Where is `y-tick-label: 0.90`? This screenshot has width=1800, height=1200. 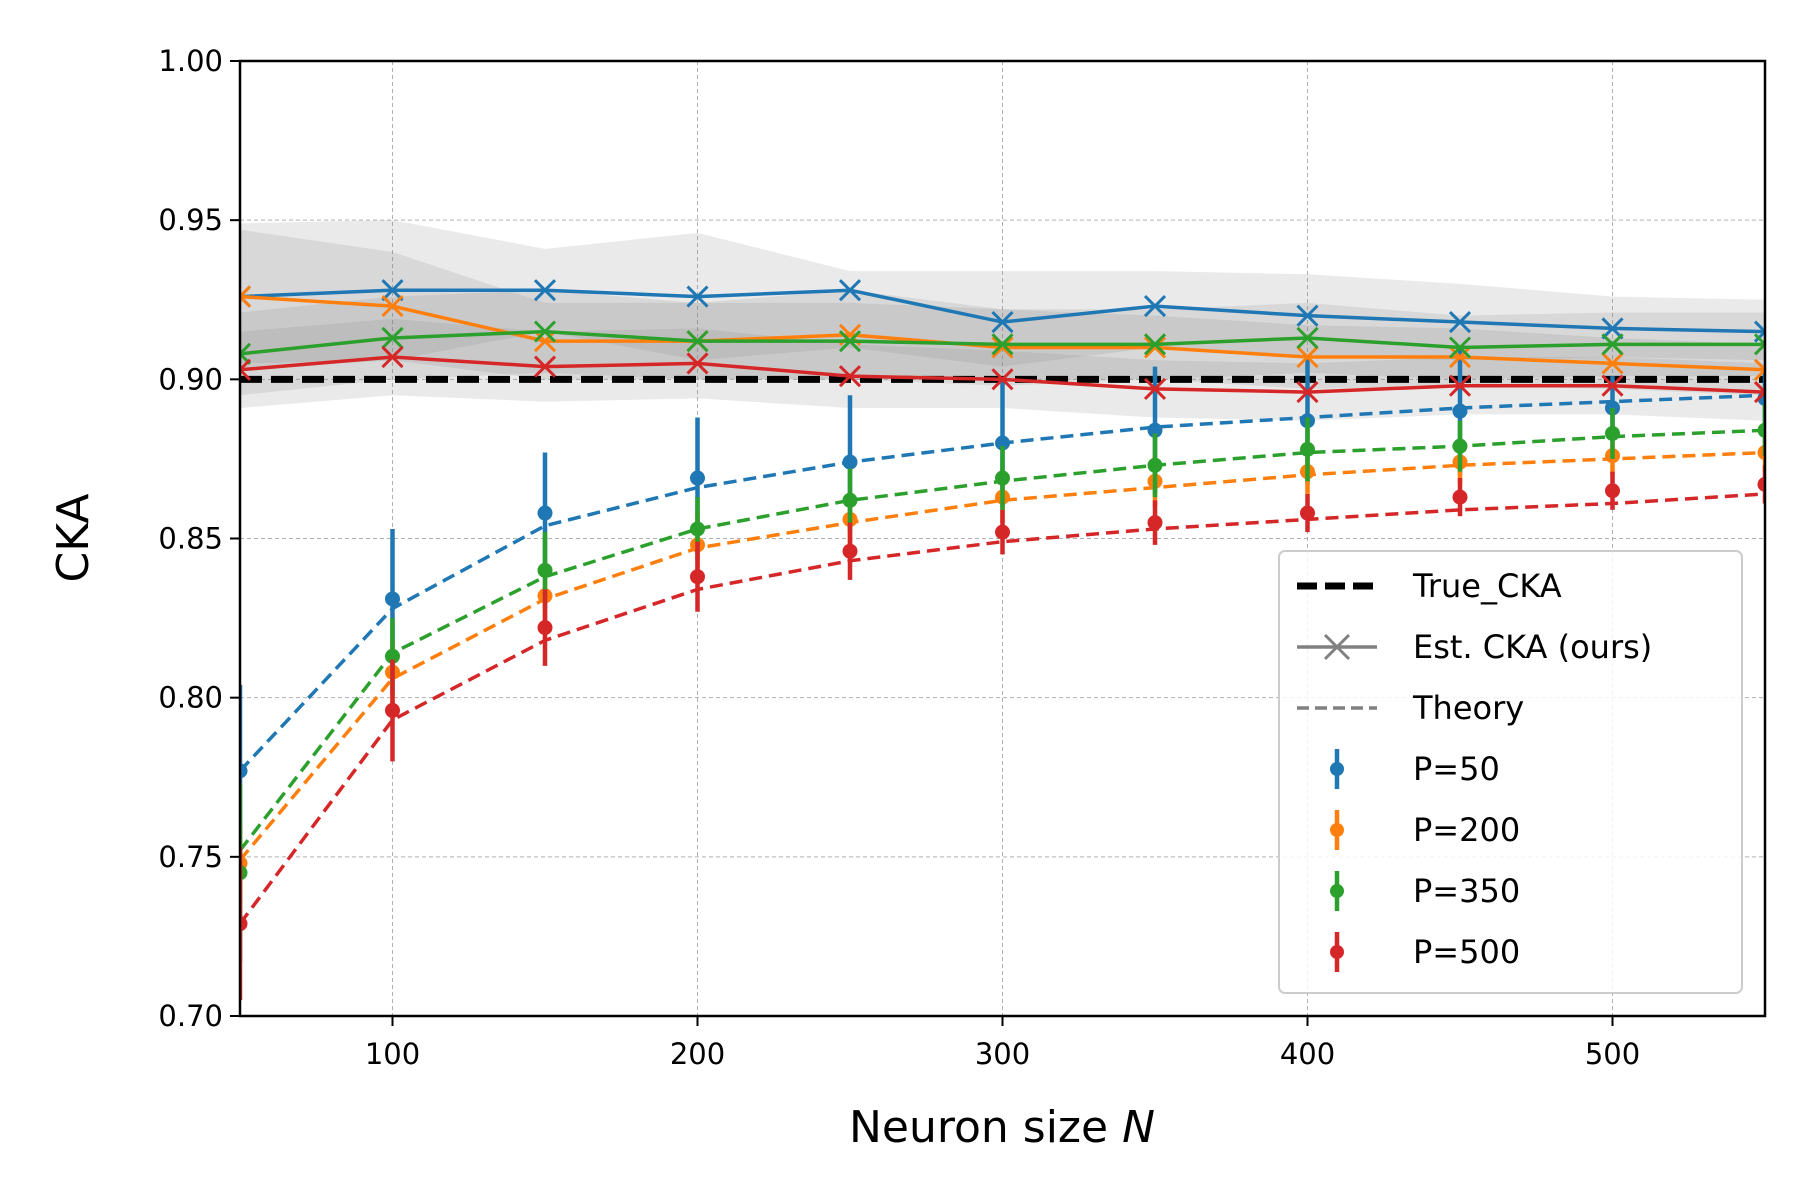 y-tick-label: 0.90 is located at coordinates (190, 379).